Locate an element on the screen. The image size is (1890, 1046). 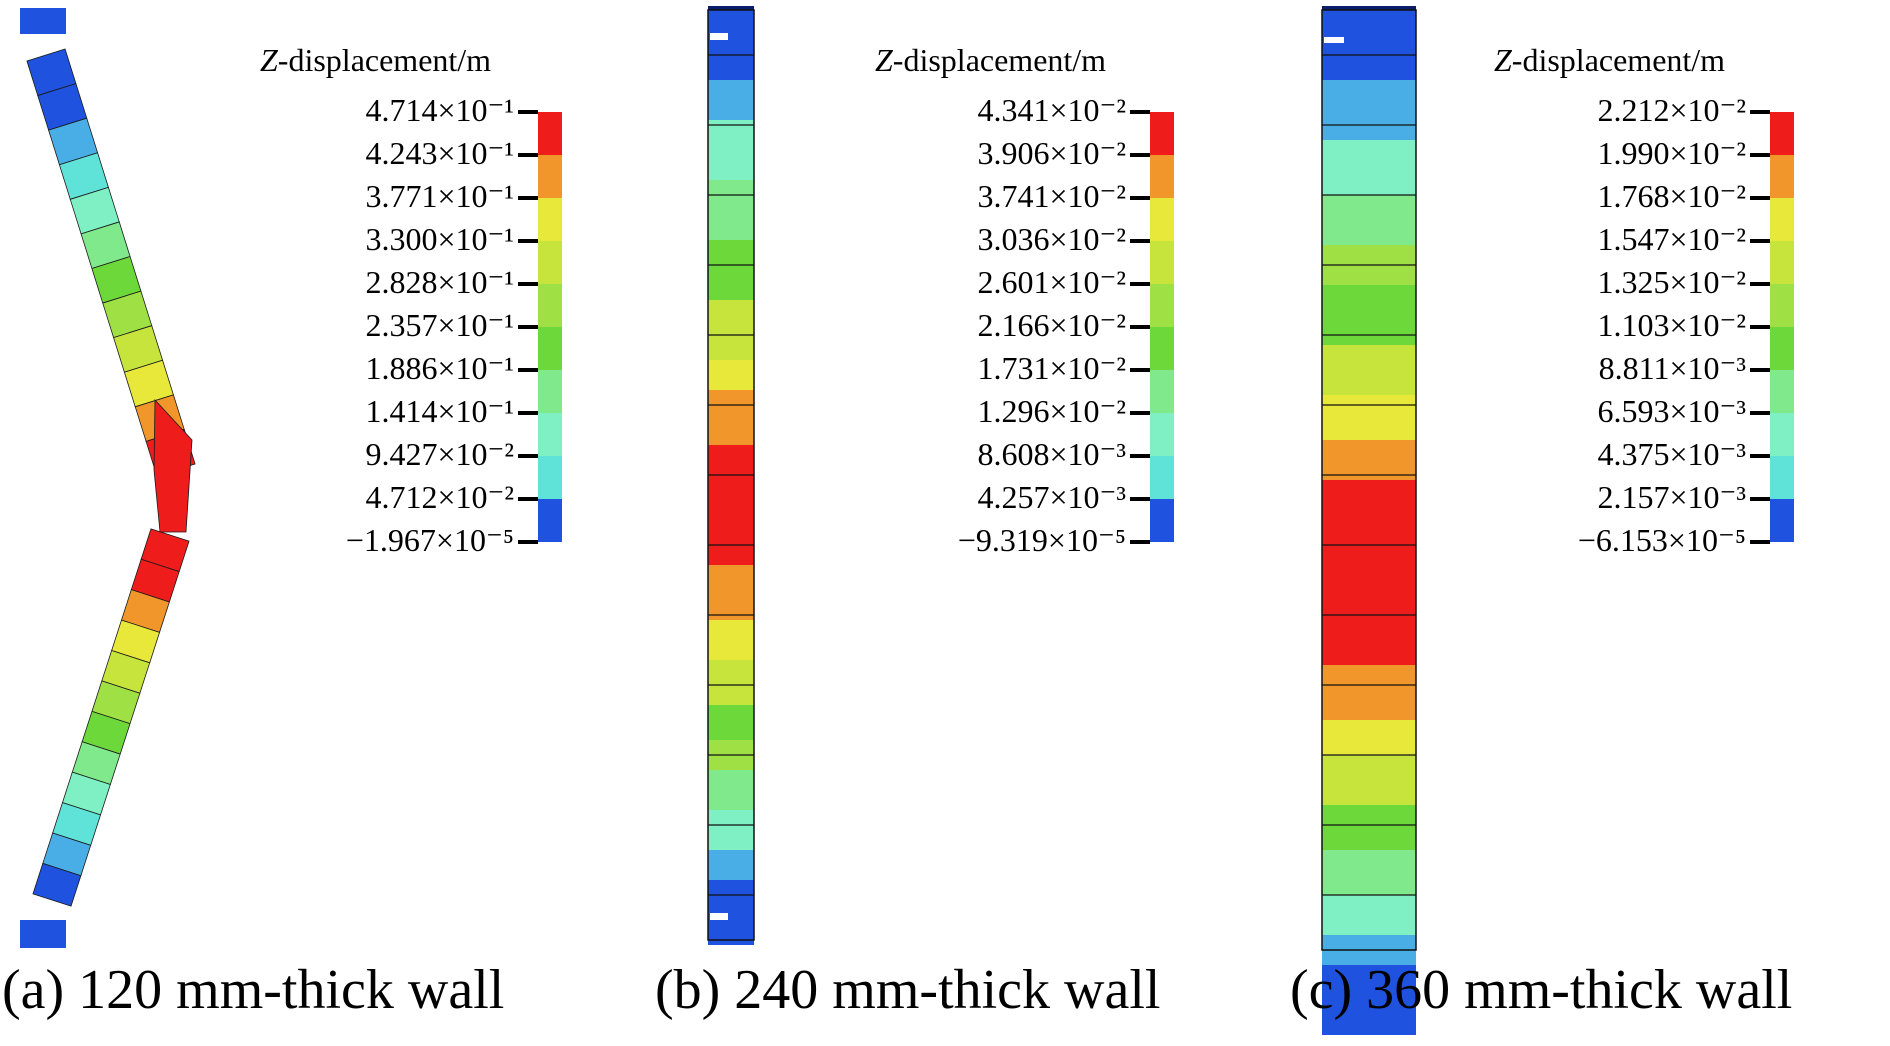
bottom-support-block is located at coordinates (43, 934).